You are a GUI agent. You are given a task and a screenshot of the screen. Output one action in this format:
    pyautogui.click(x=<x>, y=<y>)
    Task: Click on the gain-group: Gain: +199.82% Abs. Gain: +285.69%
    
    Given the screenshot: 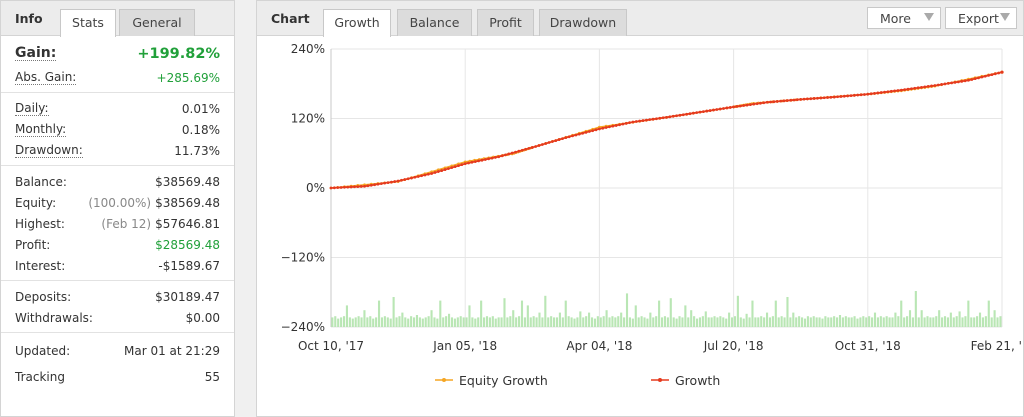 What is the action you would take?
    pyautogui.click(x=117, y=64)
    